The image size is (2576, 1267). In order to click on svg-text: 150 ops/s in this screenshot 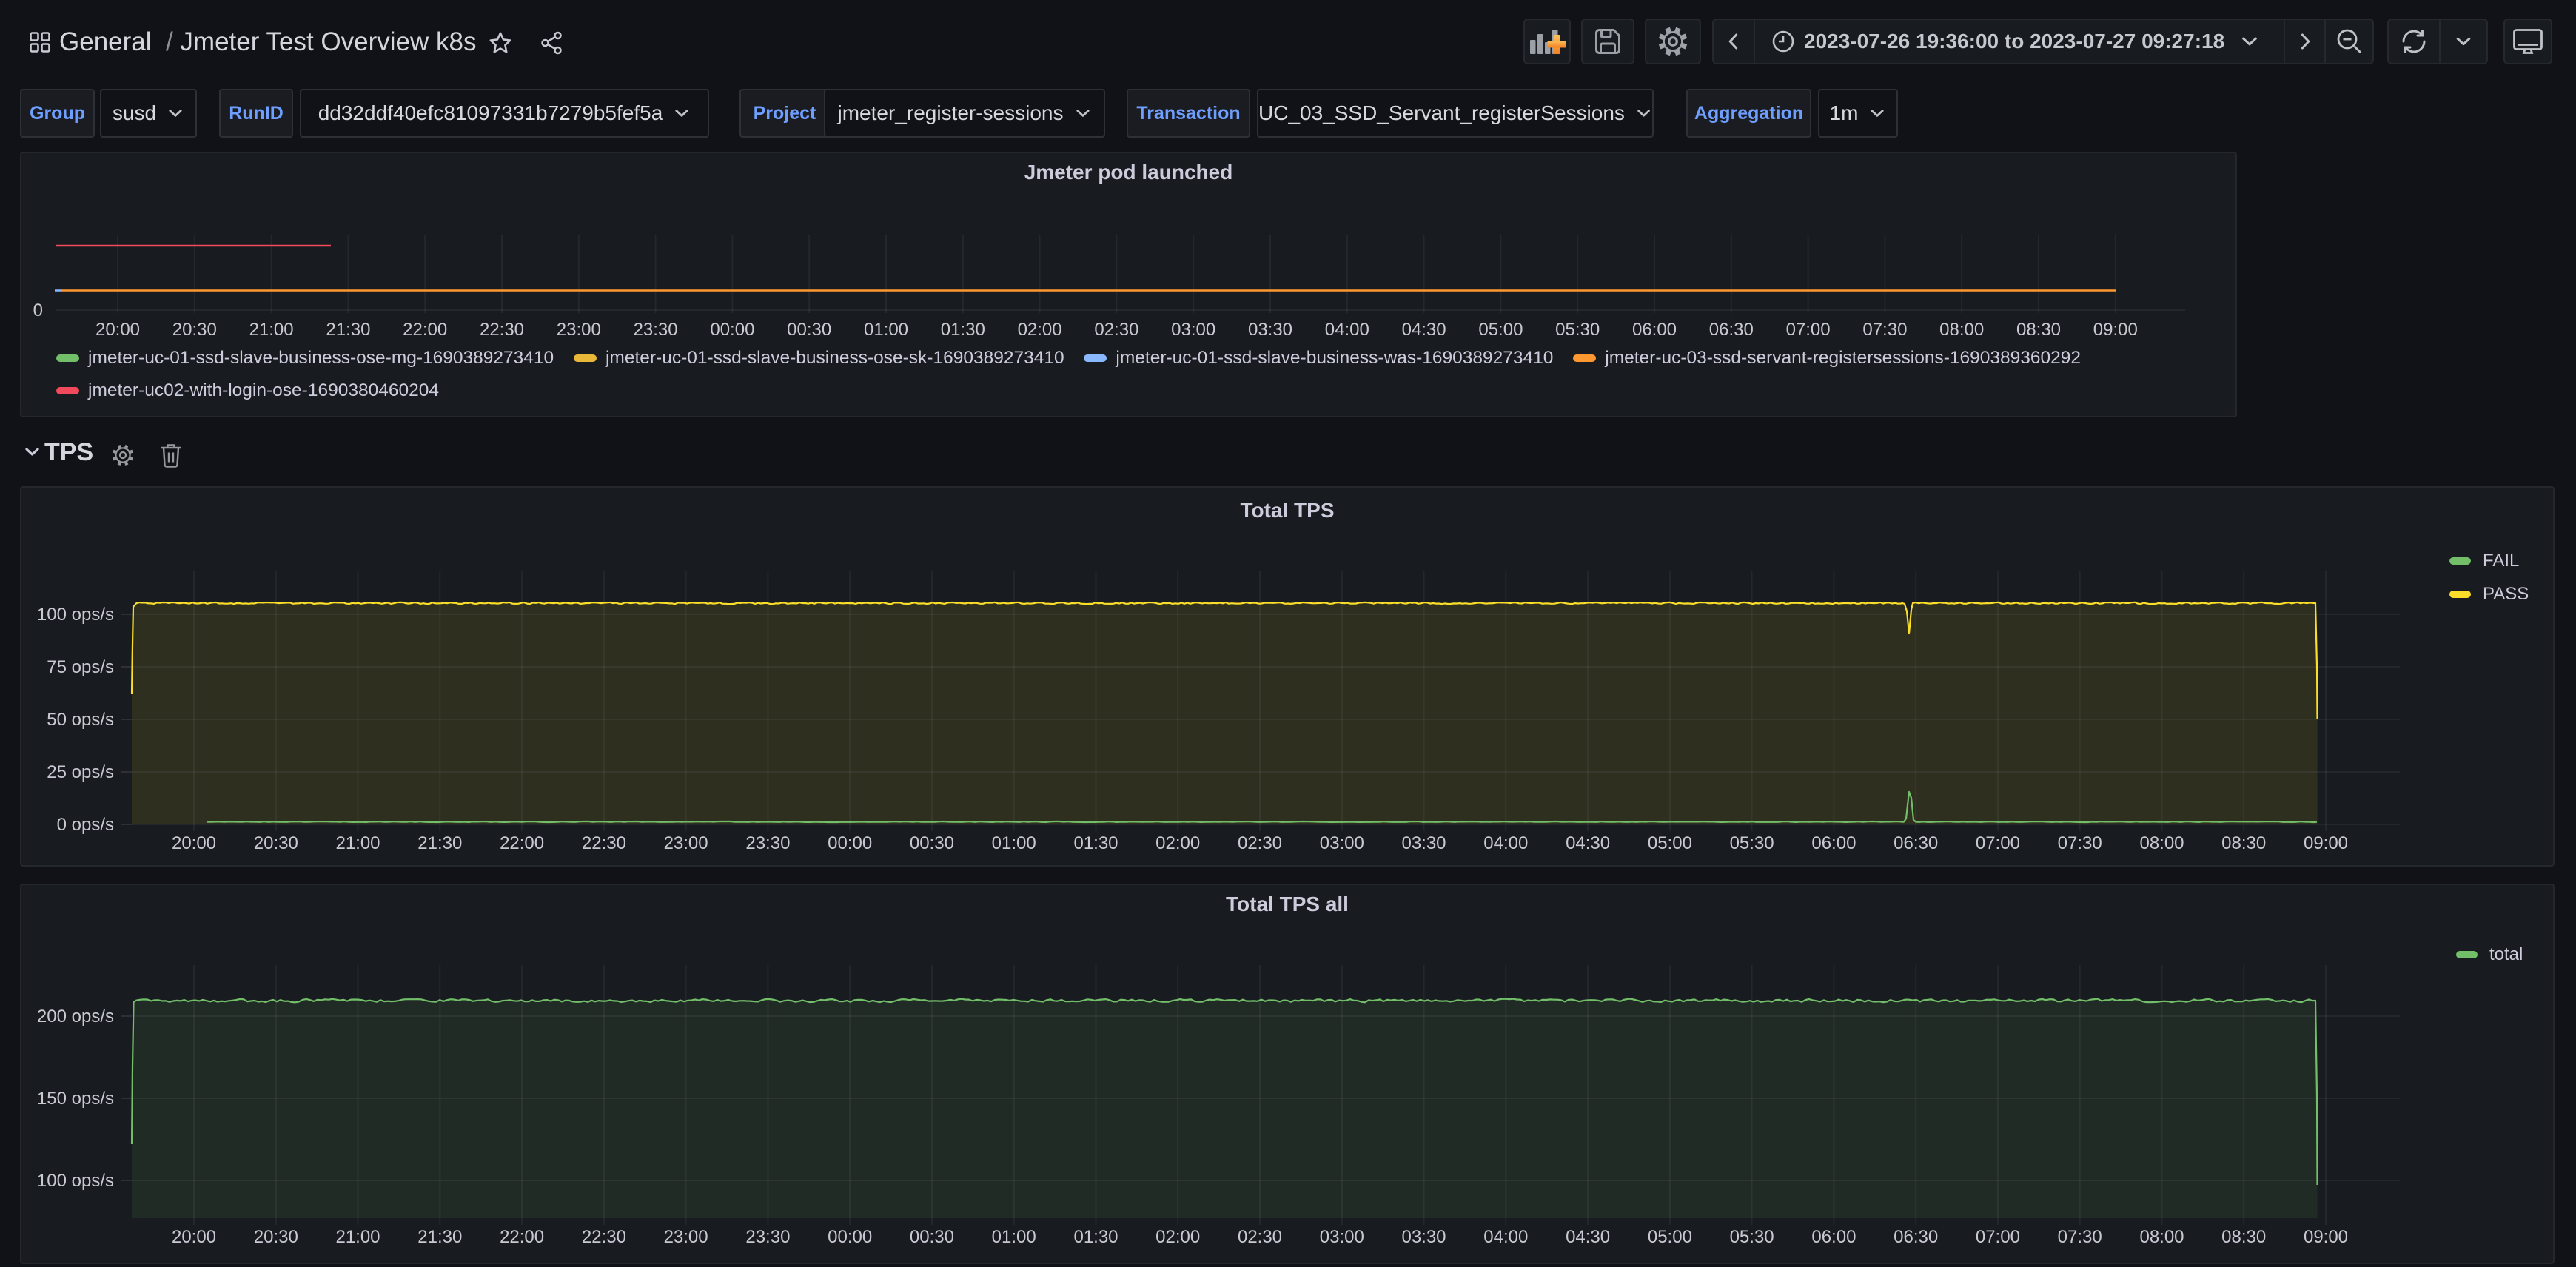, I will do `click(75, 1099)`.